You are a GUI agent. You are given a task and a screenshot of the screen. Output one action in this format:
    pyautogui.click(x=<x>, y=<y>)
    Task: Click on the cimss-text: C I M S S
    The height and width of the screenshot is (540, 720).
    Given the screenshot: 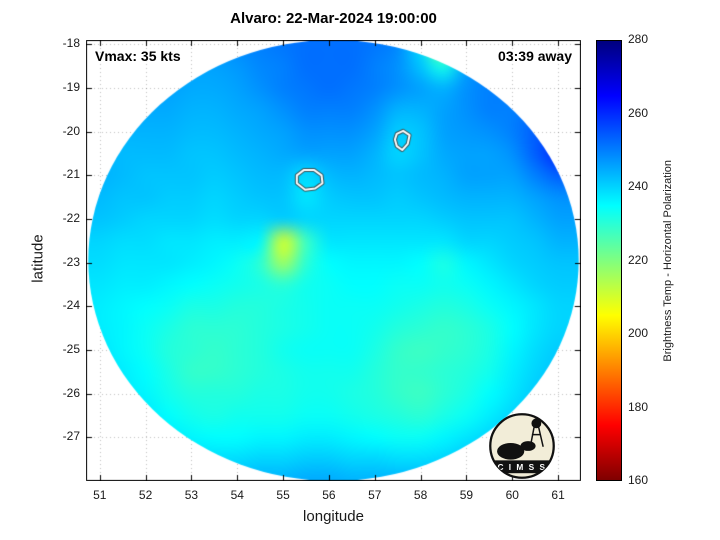 What is the action you would take?
    pyautogui.click(x=521, y=467)
    